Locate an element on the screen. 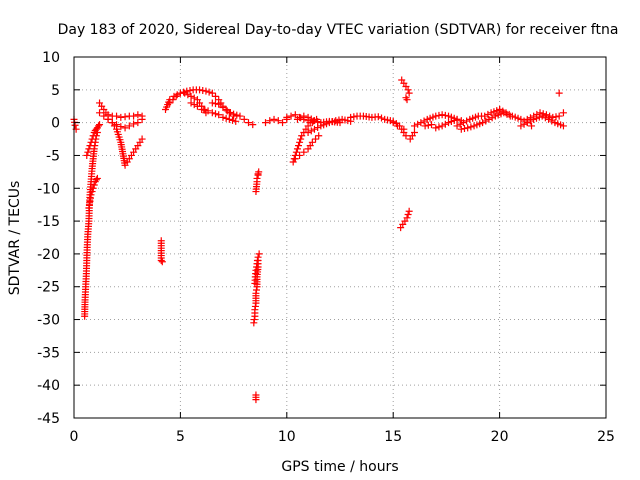 This screenshot has width=640, height=480. series-arc-15.3-15.9h-low is located at coordinates (405, 219).